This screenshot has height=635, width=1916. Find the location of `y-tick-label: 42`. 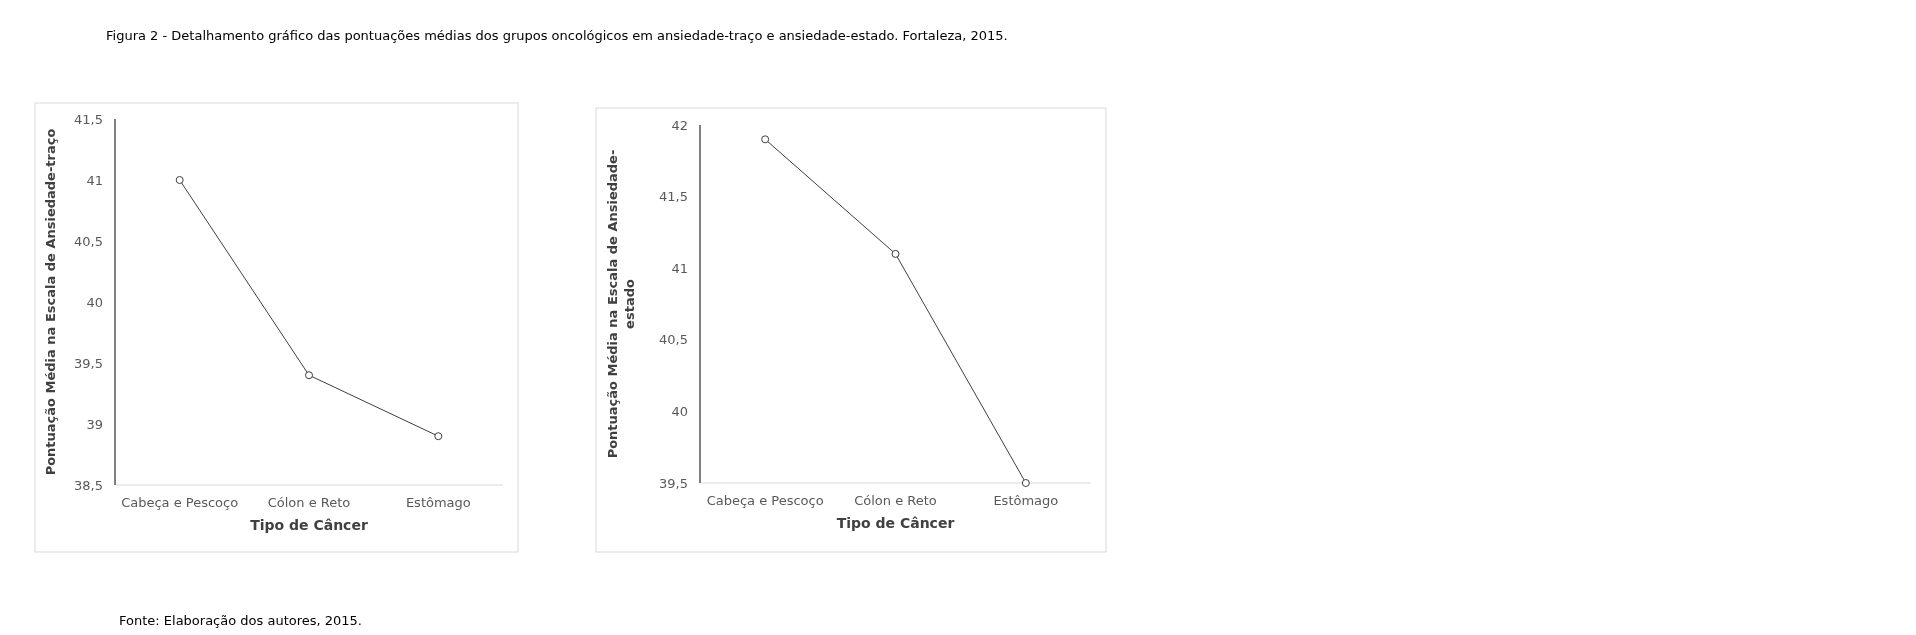

y-tick-label: 42 is located at coordinates (679, 125).